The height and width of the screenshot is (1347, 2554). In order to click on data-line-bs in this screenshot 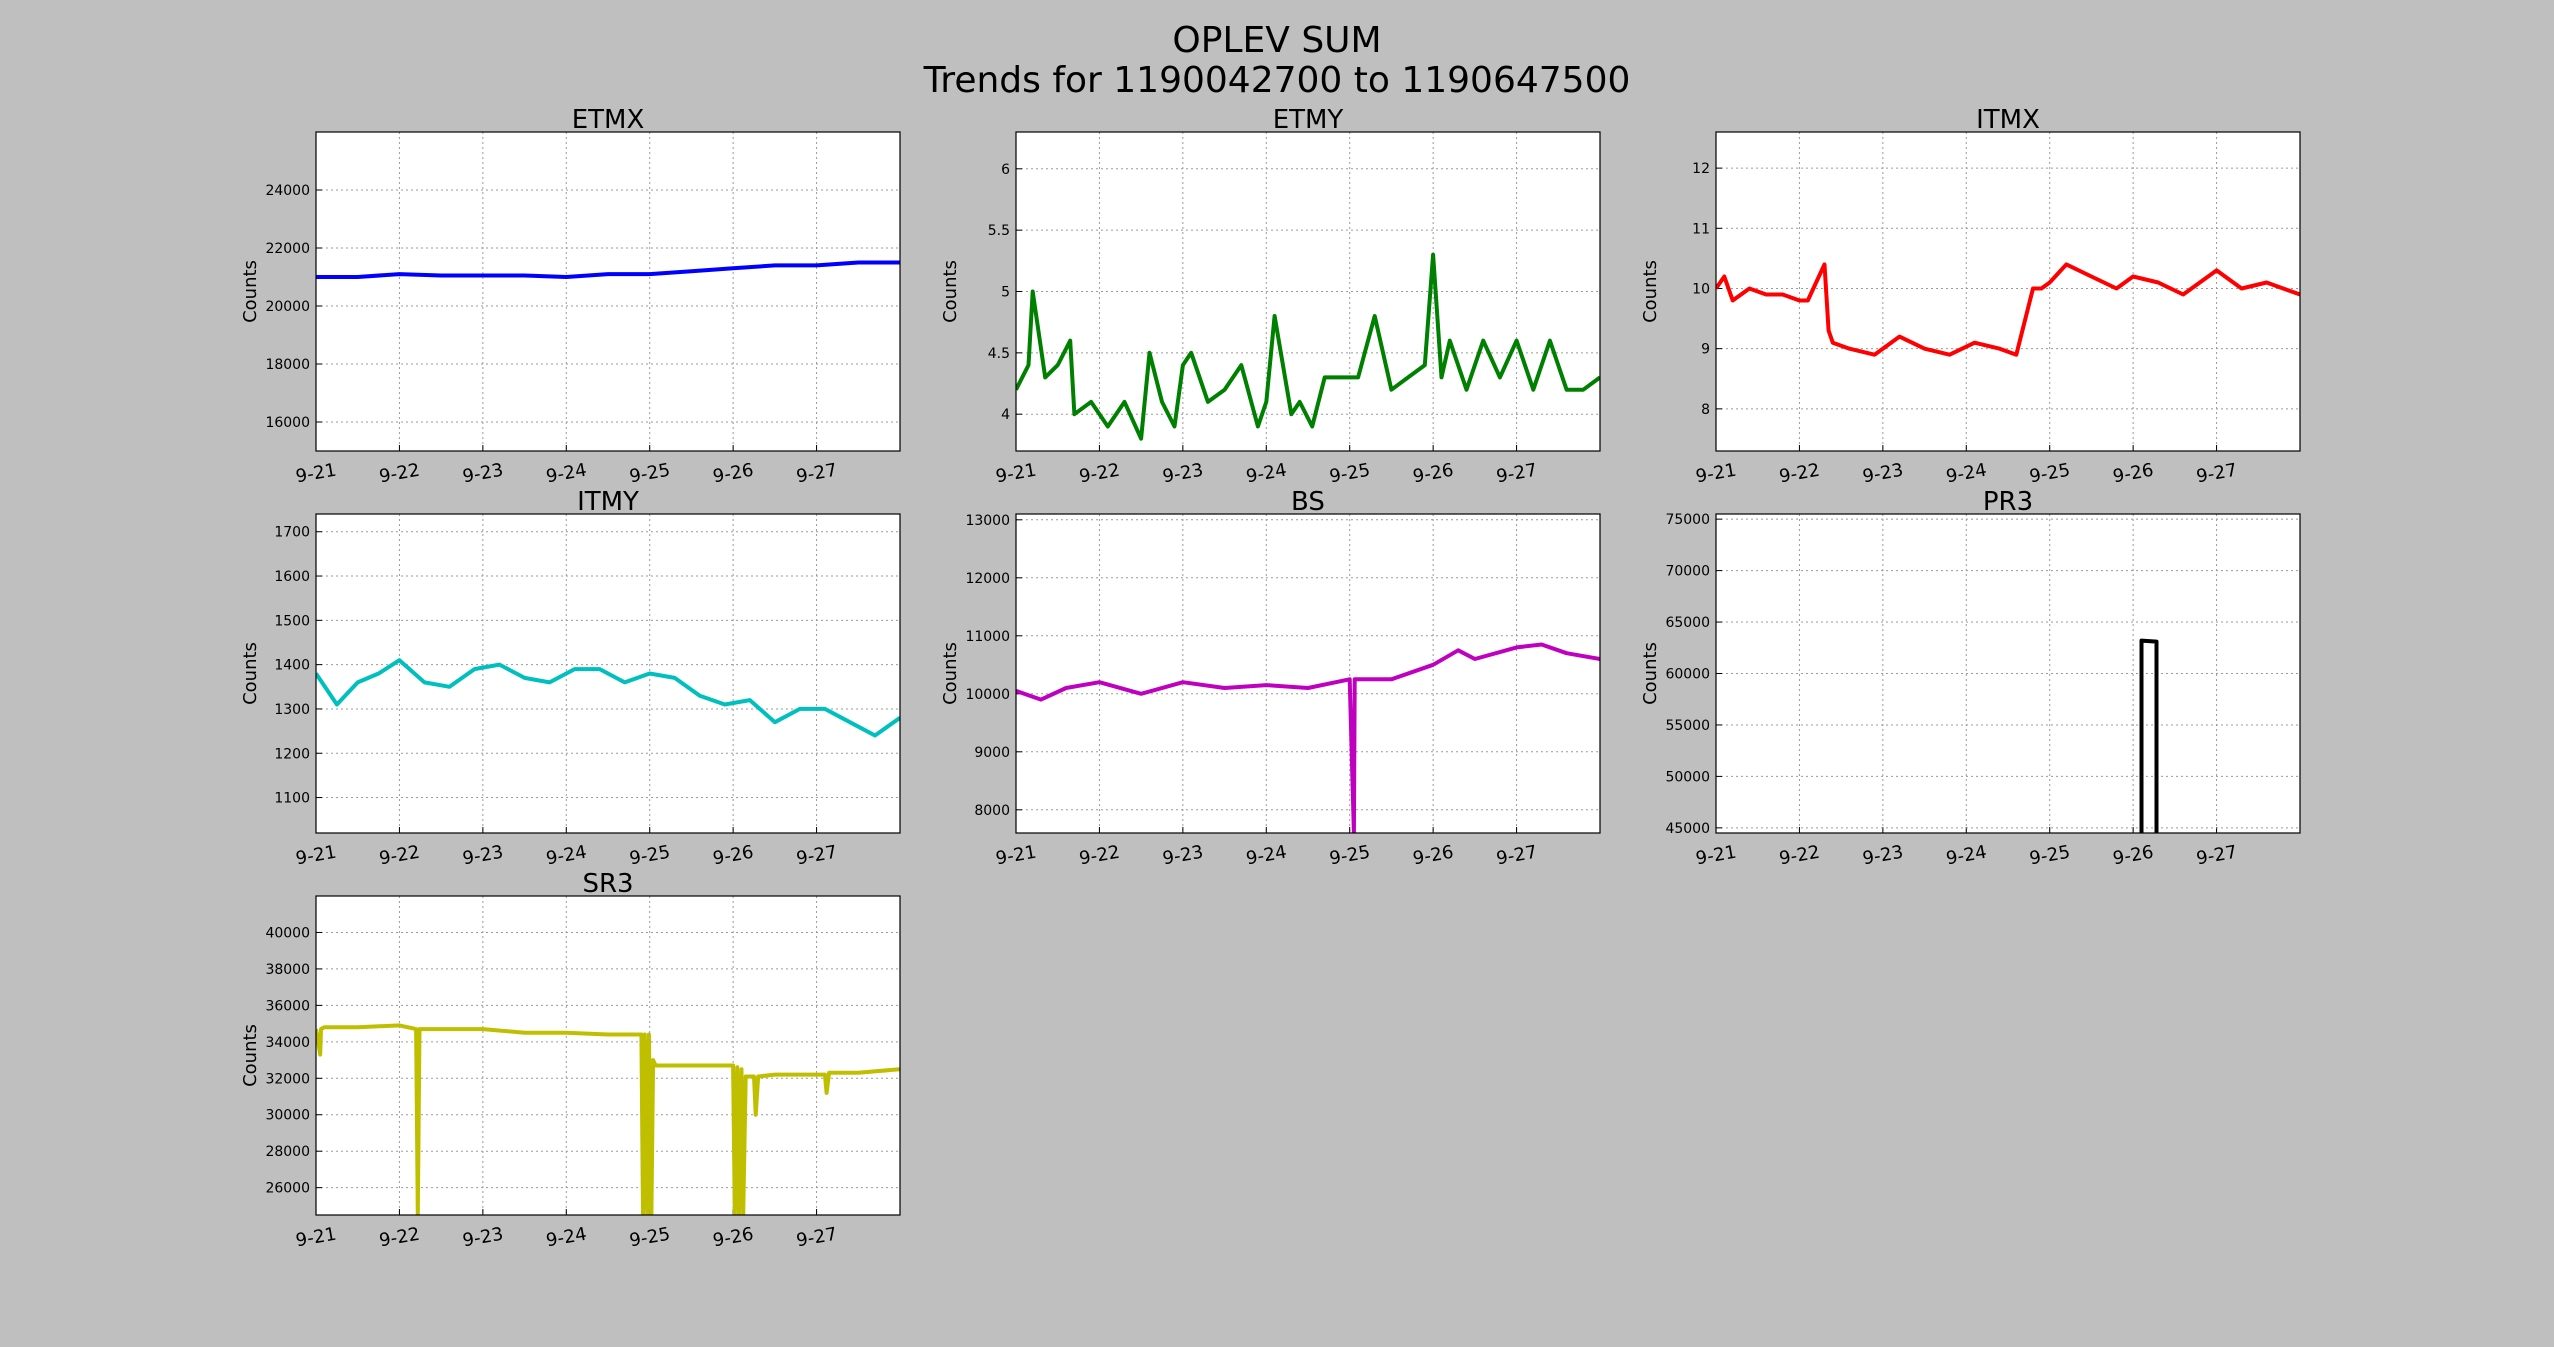, I will do `click(1308, 737)`.